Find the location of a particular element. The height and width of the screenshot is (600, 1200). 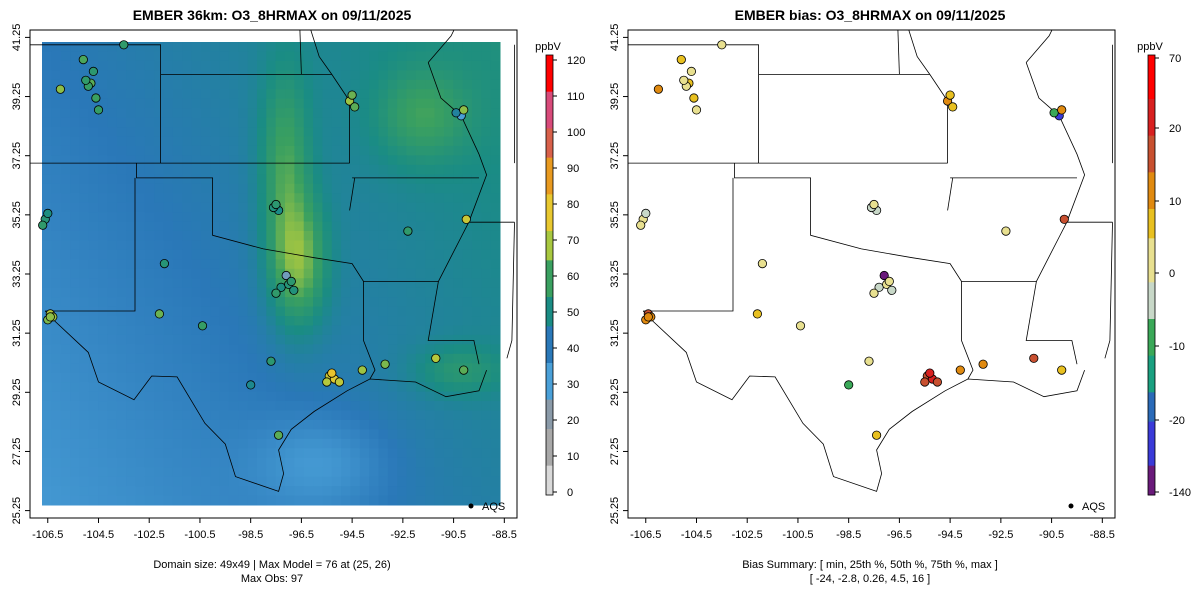

model-colorbar-unit: ppbV is located at coordinates (548, 47).